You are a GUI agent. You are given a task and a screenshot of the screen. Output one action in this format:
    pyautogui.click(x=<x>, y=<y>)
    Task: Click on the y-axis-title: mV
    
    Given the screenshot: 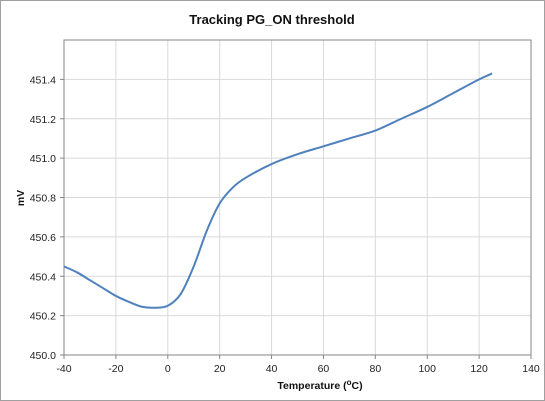 What is the action you would take?
    pyautogui.click(x=21, y=198)
    